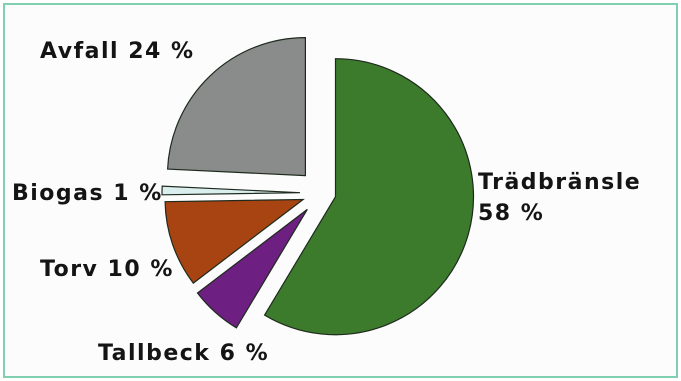  What do you see at coordinates (559, 182) in the screenshot?
I see `label-tradbransle-name: Trädbränsle` at bounding box center [559, 182].